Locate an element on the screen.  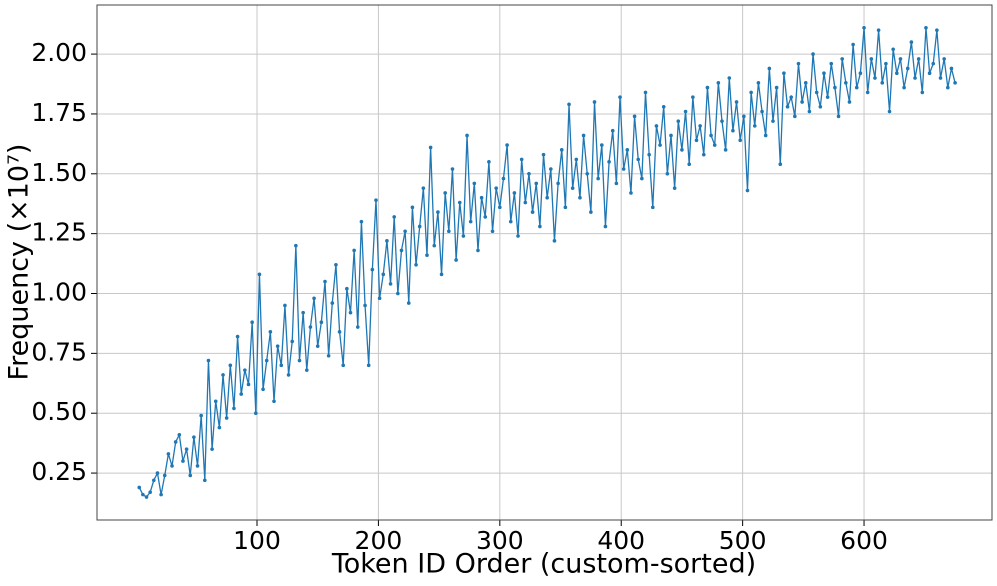
y-tick-label: 1.00 is located at coordinates (59, 292).